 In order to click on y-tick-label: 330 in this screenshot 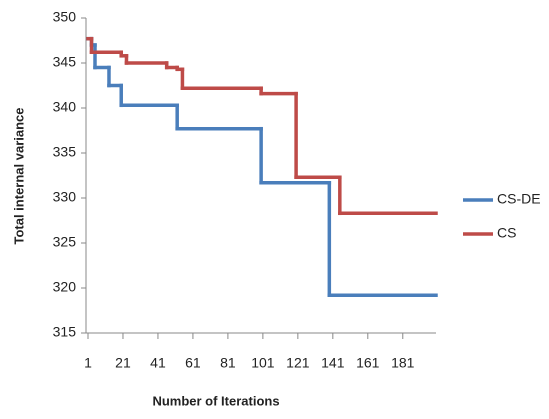, I will do `click(65, 197)`.